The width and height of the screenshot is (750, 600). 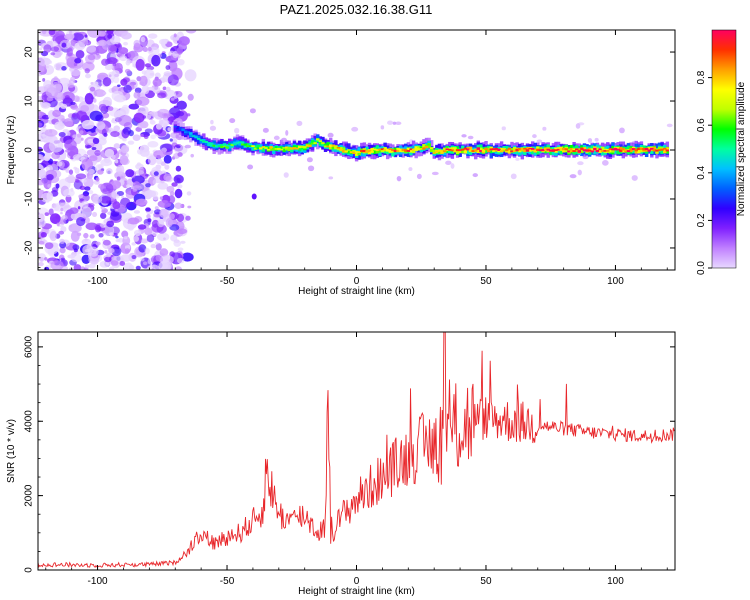 I want to click on y-tick-label: 4000, so click(x=29, y=421).